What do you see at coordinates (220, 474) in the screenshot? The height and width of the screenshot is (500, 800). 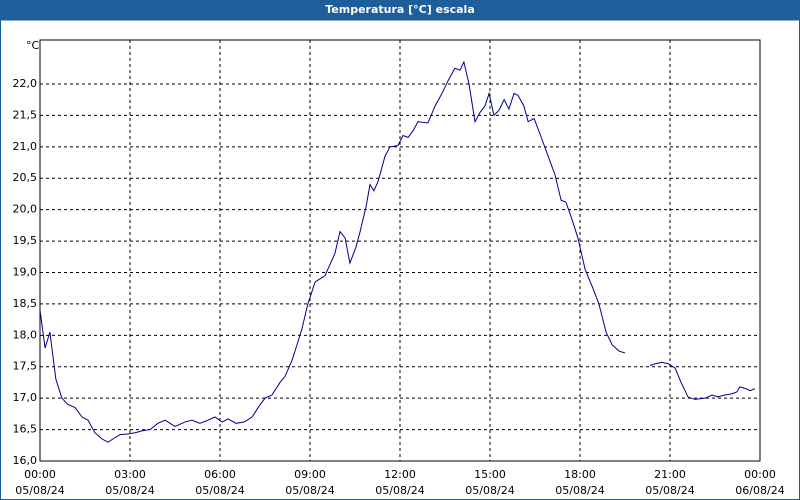 I see `x-tick-label: 06:00` at bounding box center [220, 474].